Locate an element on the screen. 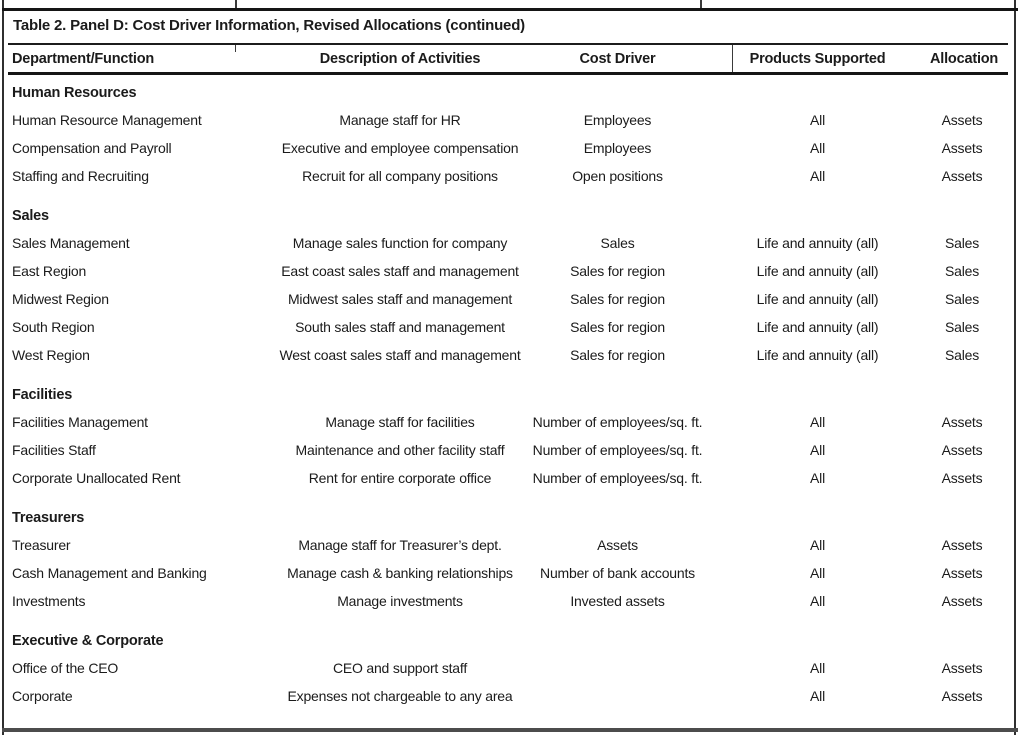 Image resolution: width=1024 pixels, height=735 pixels. cell-department: Treasurer is located at coordinates (41, 545).